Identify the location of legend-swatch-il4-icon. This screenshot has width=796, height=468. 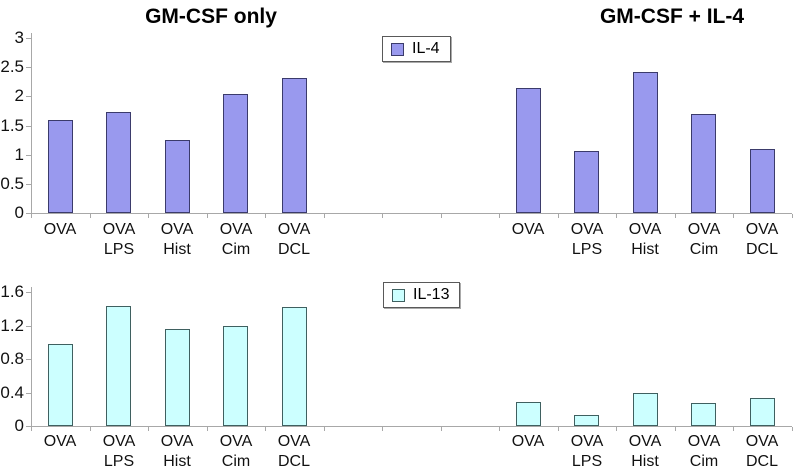
(397, 49).